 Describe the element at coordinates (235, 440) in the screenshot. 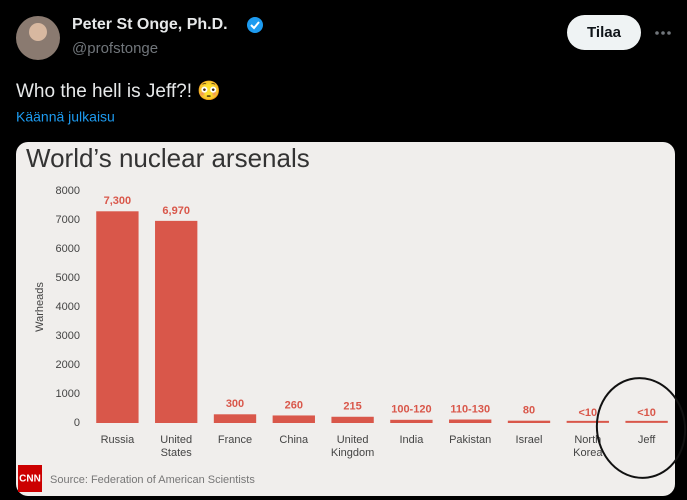

I see `x-tick-label: France` at that location.